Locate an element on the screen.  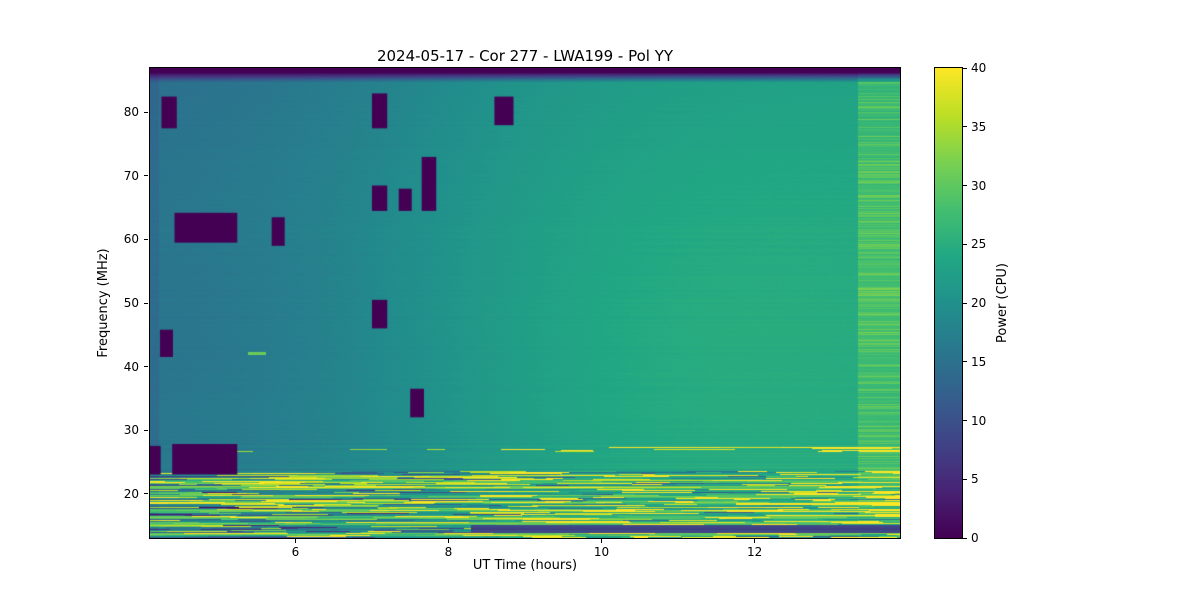
colorbar-canvas is located at coordinates (948, 303).